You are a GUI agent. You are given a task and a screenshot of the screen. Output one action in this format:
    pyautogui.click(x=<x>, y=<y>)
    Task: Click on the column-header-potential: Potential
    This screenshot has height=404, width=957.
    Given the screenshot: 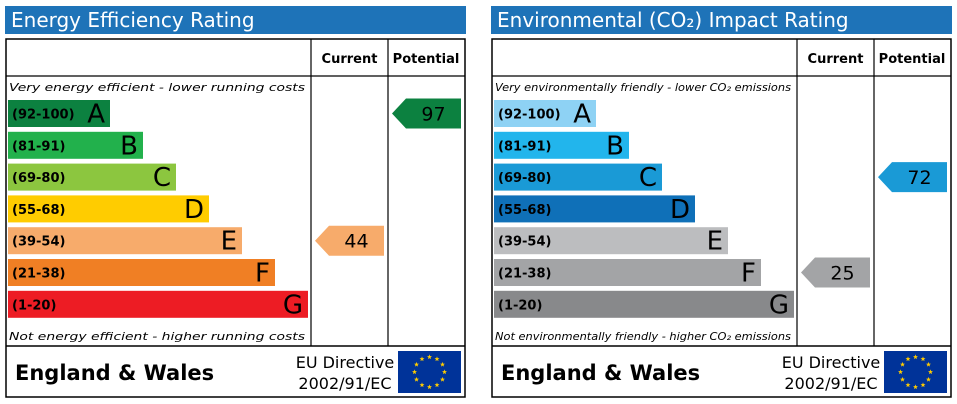 What is the action you would take?
    pyautogui.click(x=426, y=59)
    